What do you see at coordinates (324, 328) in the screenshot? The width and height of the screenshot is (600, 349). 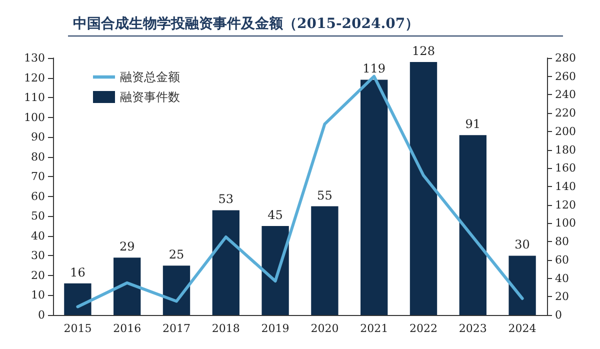 I see `x-tick-label: 2020` at bounding box center [324, 328].